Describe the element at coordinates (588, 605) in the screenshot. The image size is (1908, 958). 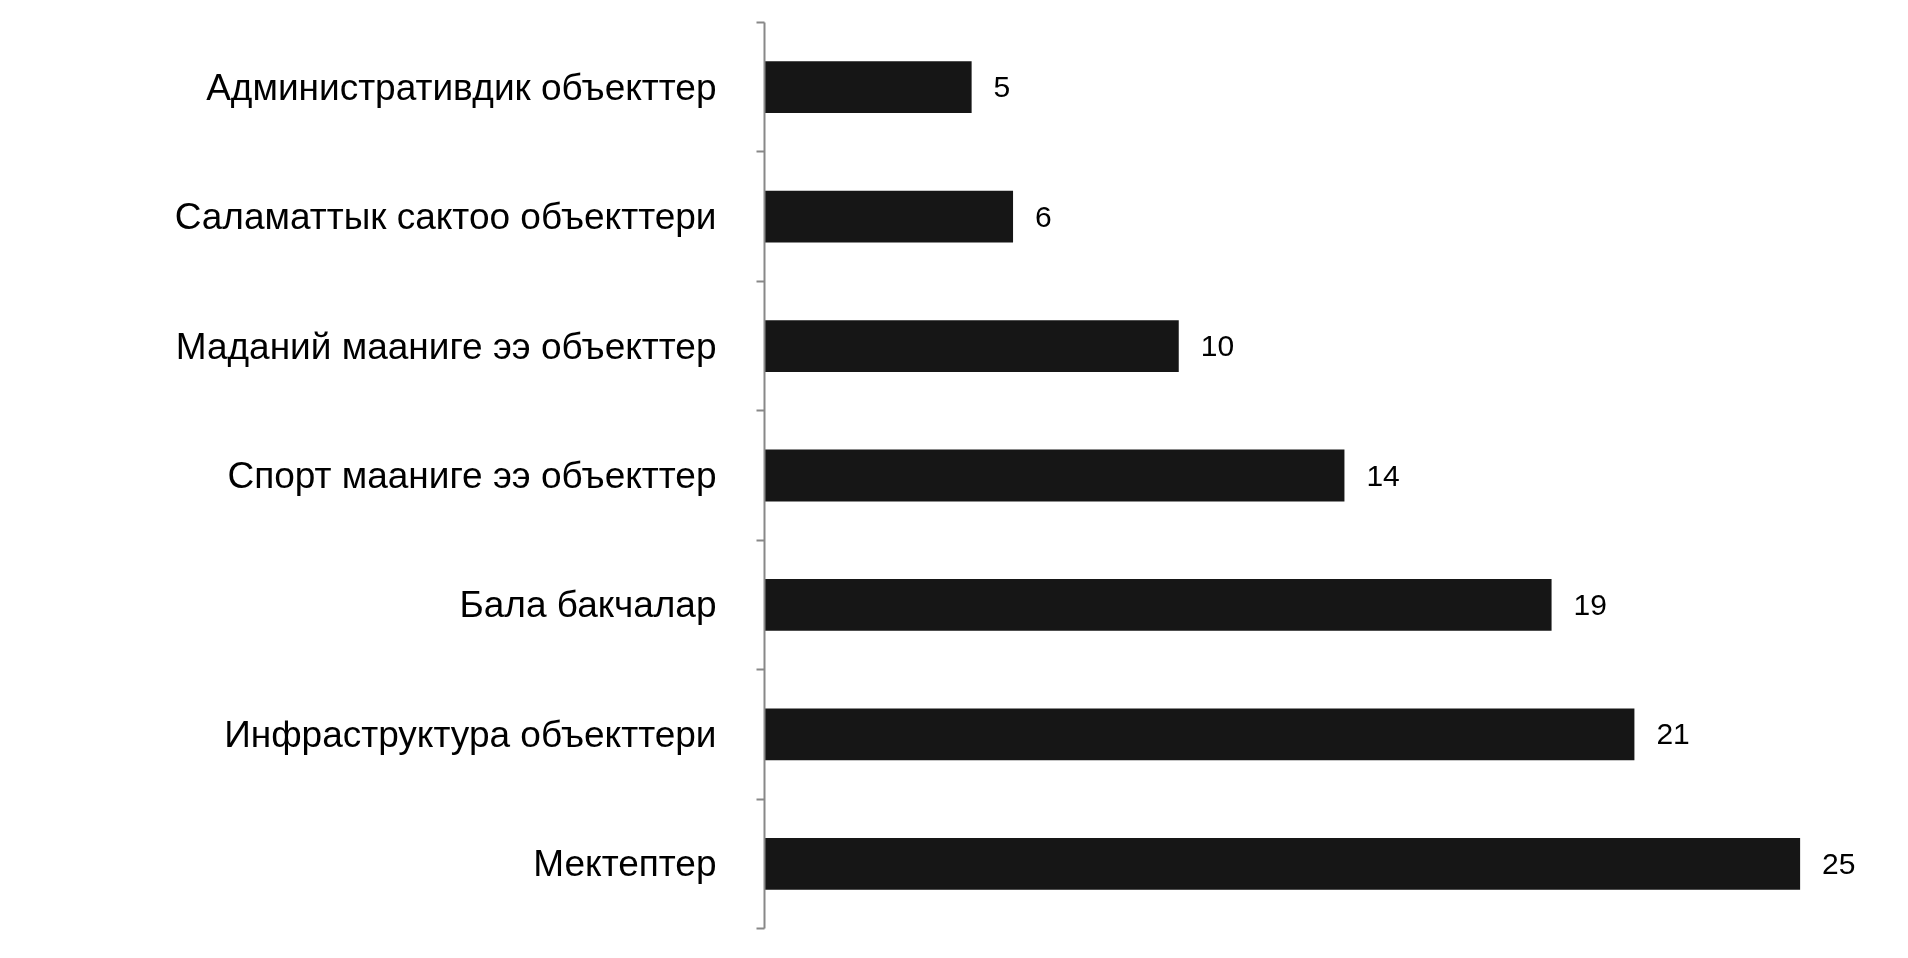
I see `y-tick-label: Бала бакчалар` at that location.